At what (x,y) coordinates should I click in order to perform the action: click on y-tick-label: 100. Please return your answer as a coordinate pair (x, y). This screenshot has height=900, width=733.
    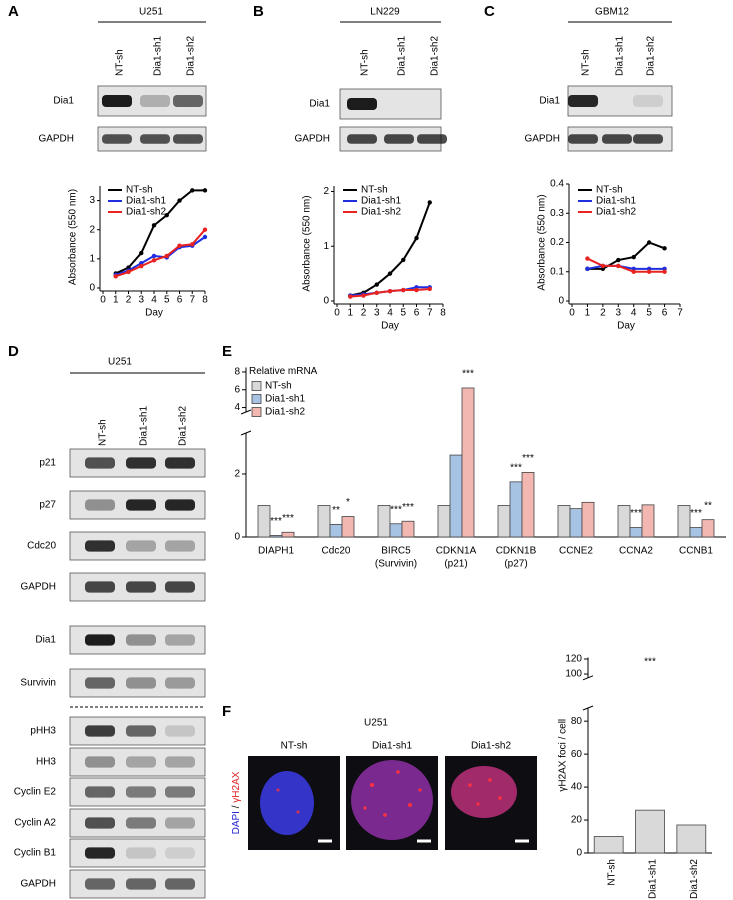
    Looking at the image, I should click on (573, 674).